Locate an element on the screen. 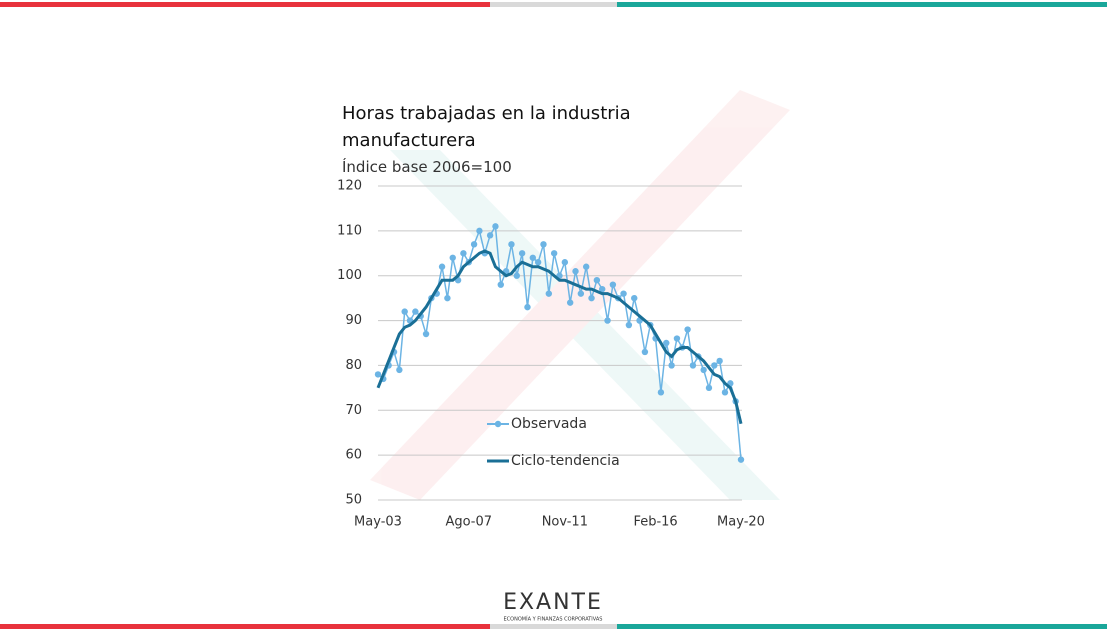 The image size is (1107, 633). legend-label: Observada is located at coordinates (549, 424).